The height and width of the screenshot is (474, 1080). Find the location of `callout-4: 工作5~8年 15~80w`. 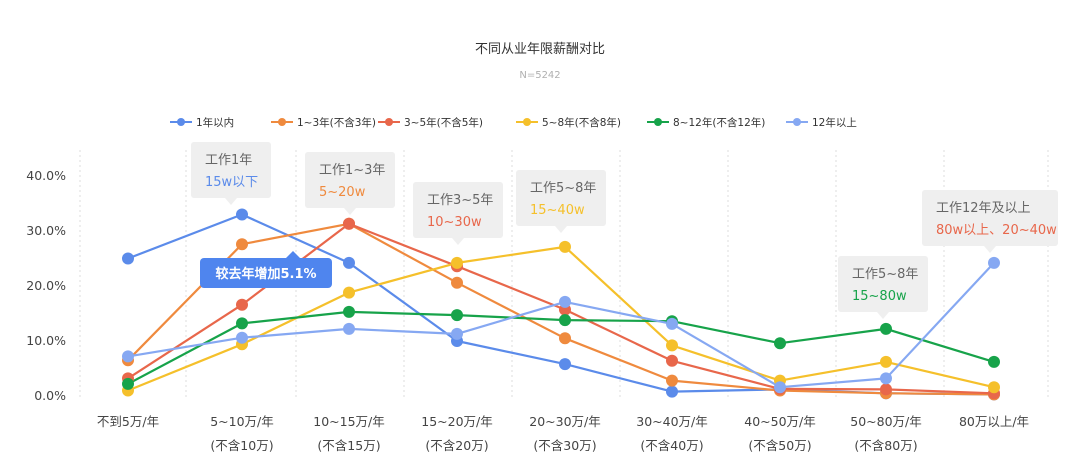

callout-4: 工作5~8年 15~80w is located at coordinates (883, 287).